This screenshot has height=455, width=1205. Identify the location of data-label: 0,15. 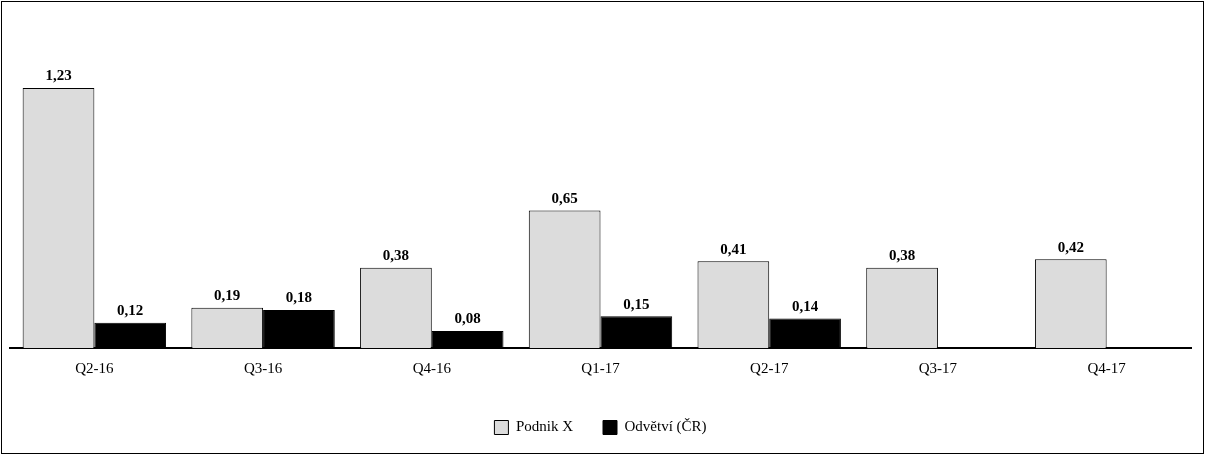
(636, 303).